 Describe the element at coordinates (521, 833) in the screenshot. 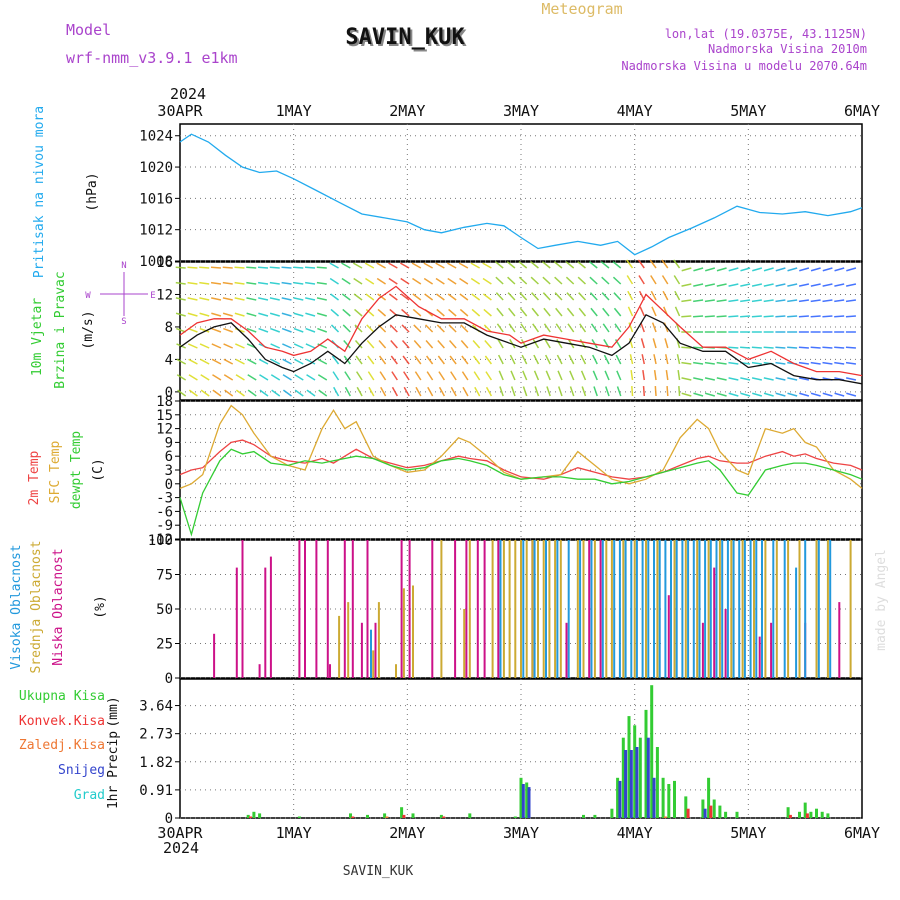

I see `bottom-date-tick-3may: 3MAY` at that location.